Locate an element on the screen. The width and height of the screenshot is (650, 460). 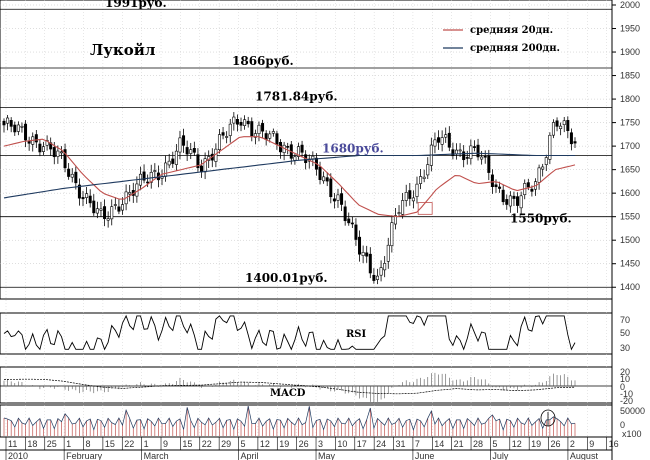
month-label: August is located at coordinates (584, 455).